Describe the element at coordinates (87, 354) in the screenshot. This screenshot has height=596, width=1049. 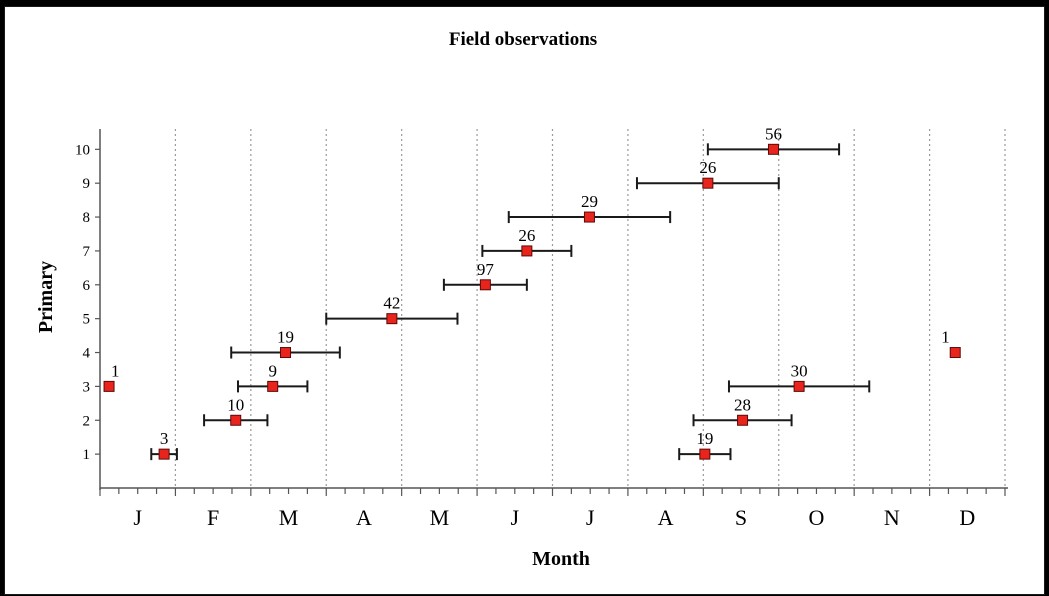
I see `y-tick-label: 4` at that location.